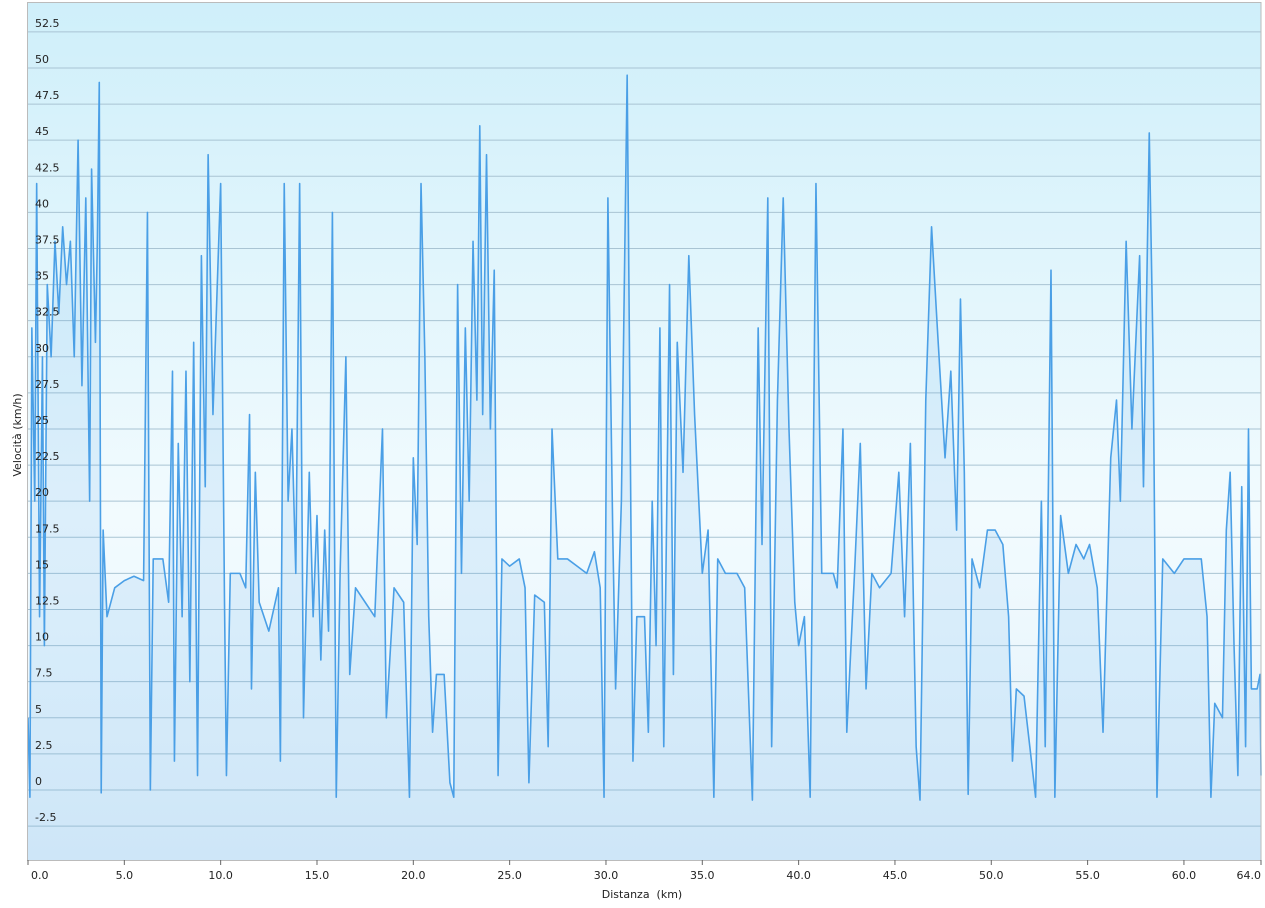 This screenshot has height=908, width=1265. I want to click on y-tick-label: 27.5, so click(47, 384).